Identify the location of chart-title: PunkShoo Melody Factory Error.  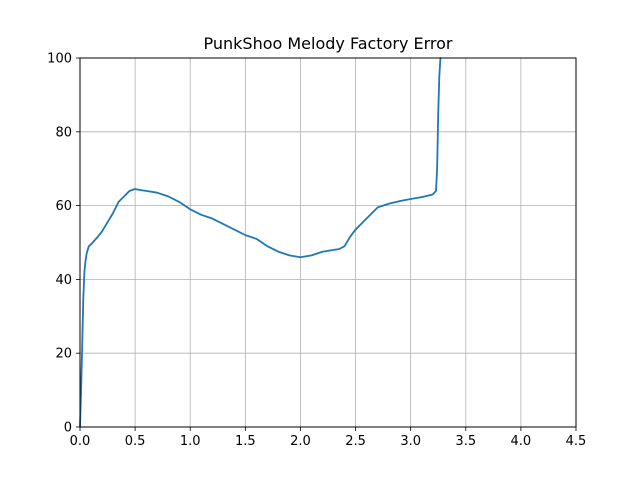
(328, 43).